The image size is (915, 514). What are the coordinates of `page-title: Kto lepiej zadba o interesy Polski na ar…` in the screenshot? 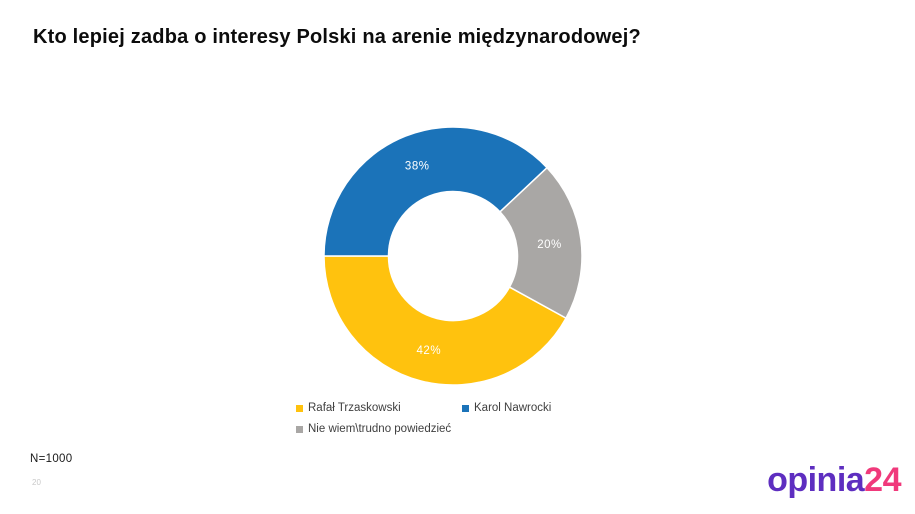 It's located at (337, 37).